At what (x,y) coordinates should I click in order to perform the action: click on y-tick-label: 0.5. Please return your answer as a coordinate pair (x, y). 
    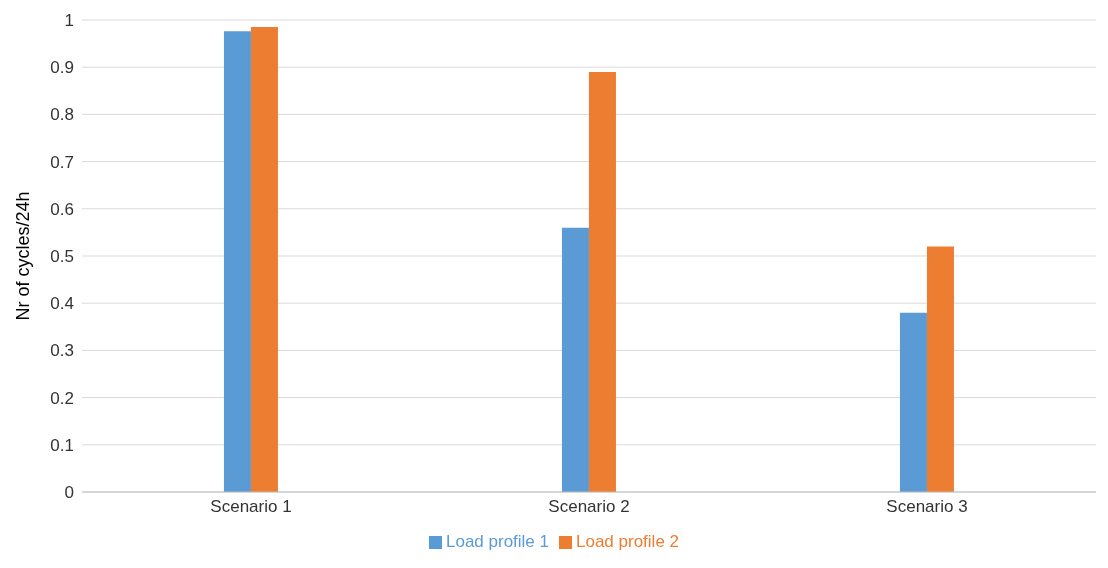
    Looking at the image, I should click on (62, 257).